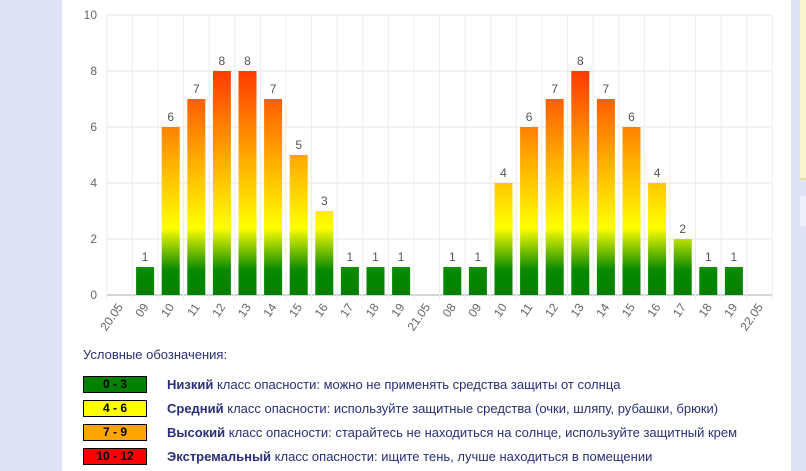 The image size is (806, 471). I want to click on legend-swatch: 10 - 12, so click(115, 456).